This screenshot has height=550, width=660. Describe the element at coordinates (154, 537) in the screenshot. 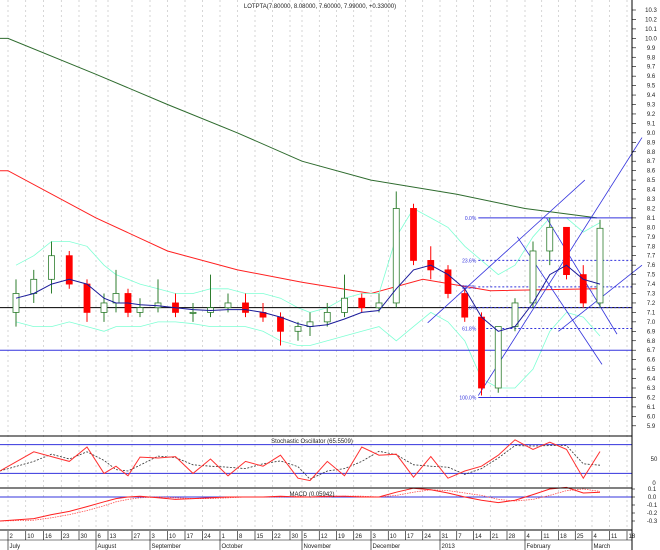

I see `x-tick-label: 3` at that location.